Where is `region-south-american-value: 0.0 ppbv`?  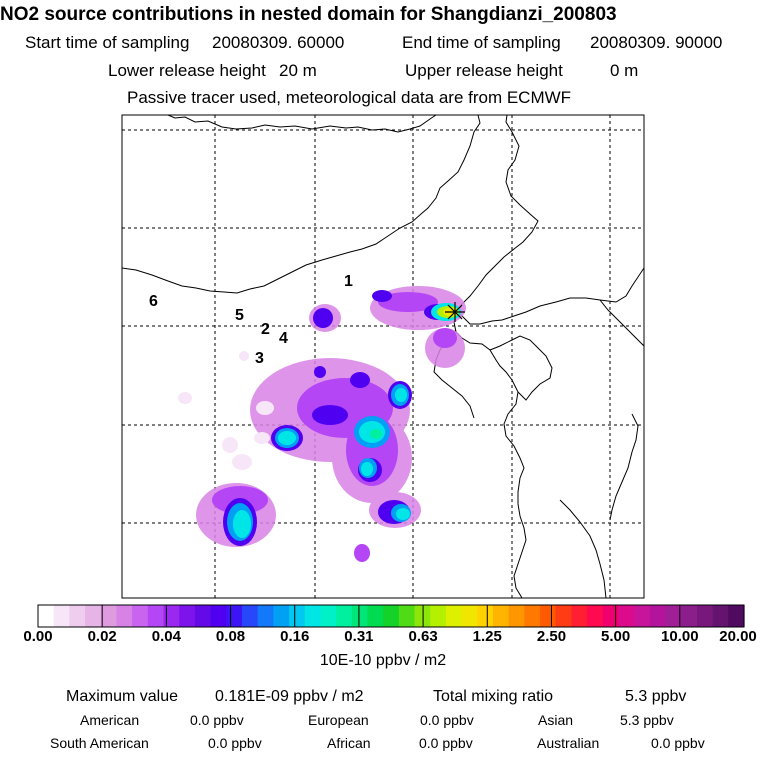
region-south-american-value: 0.0 ppbv is located at coordinates (235, 743).